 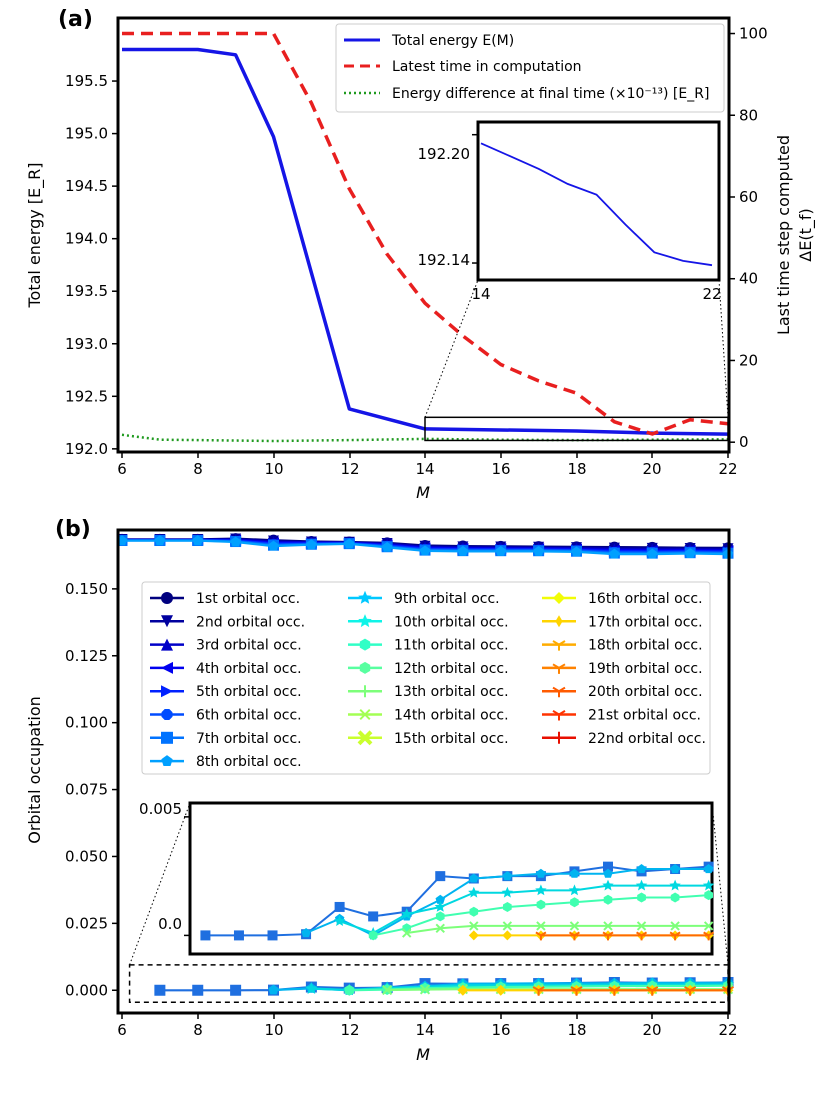 What do you see at coordinates (500, 1030) in the screenshot?
I see `x-tick-label-16: 16` at bounding box center [500, 1030].